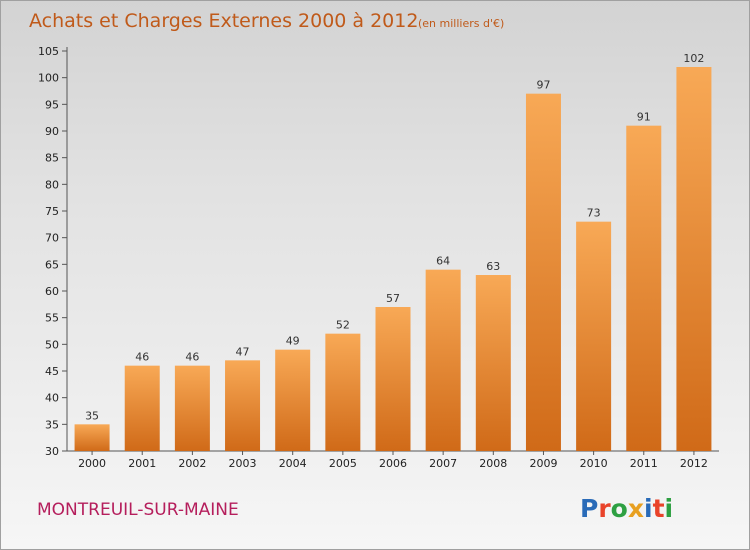 The height and width of the screenshot is (550, 750). What do you see at coordinates (343, 325) in the screenshot?
I see `bar-value-label: 52` at bounding box center [343, 325].